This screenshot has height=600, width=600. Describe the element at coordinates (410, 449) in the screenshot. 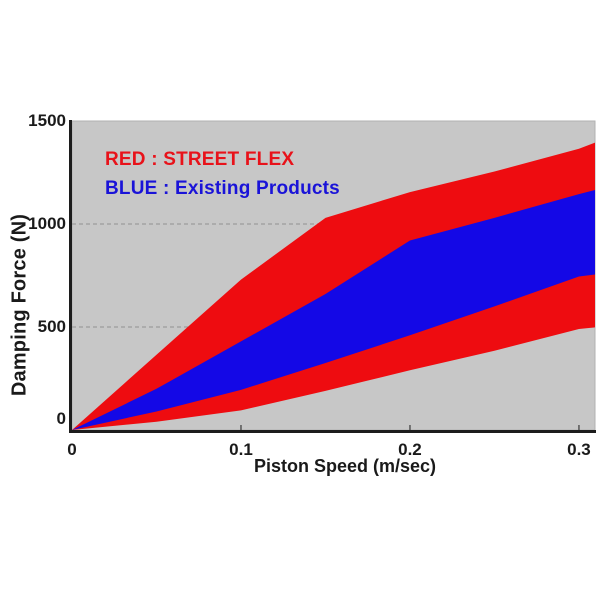

I see `x-tick-label-0.2: 0.2` at that location.